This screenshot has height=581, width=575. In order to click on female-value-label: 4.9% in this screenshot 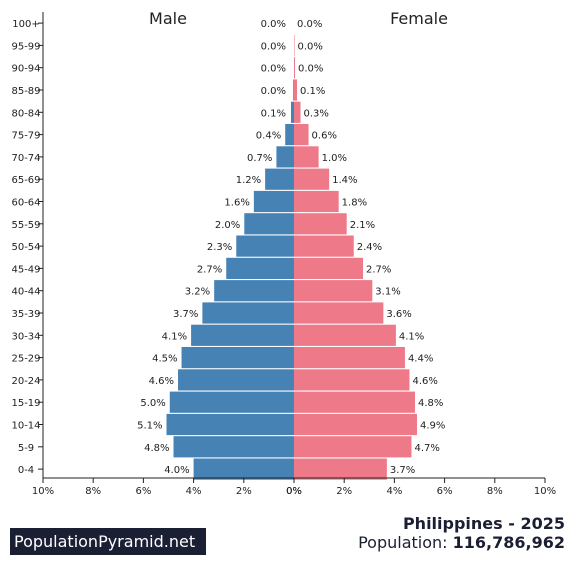, I will do `click(432, 426)`.